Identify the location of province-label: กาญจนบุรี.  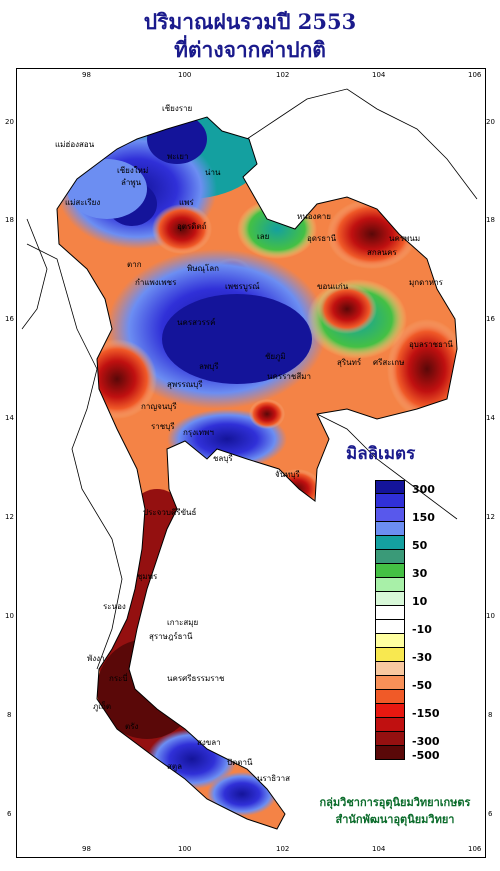
(159, 406).